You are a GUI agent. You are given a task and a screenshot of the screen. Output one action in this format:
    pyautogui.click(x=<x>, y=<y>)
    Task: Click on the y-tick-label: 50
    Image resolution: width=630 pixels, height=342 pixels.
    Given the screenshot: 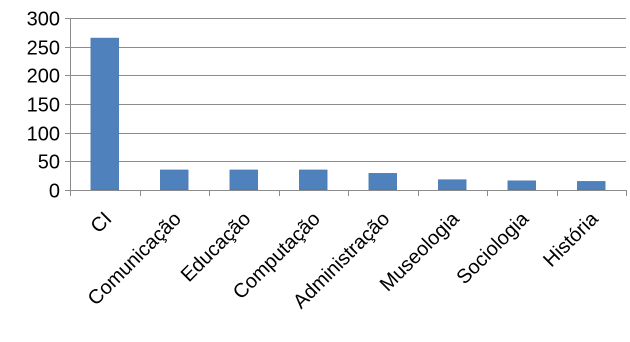 What is the action you would take?
    pyautogui.click(x=49, y=163)
    